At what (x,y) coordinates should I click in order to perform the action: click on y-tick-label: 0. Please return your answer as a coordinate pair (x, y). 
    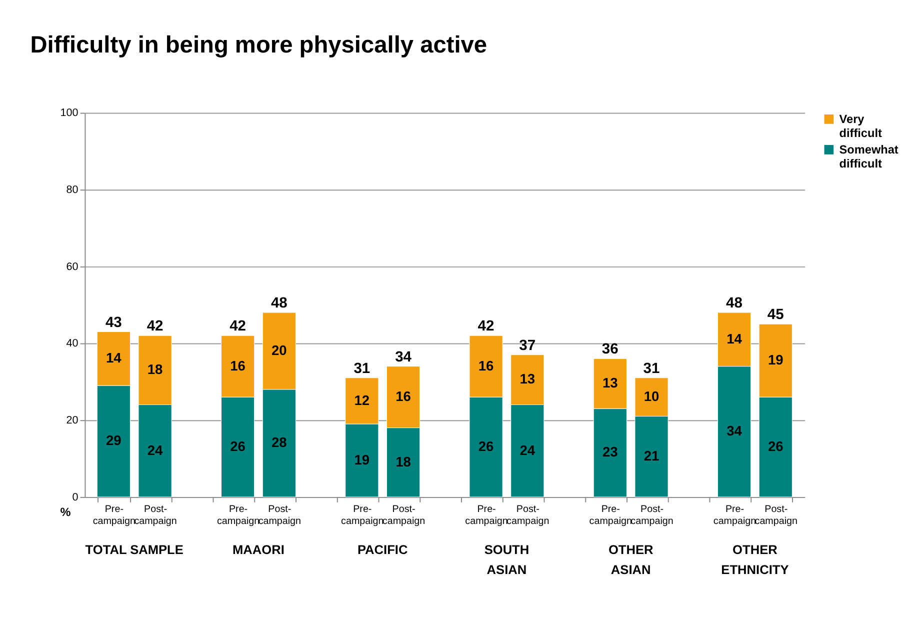
    Looking at the image, I should click on (75, 497).